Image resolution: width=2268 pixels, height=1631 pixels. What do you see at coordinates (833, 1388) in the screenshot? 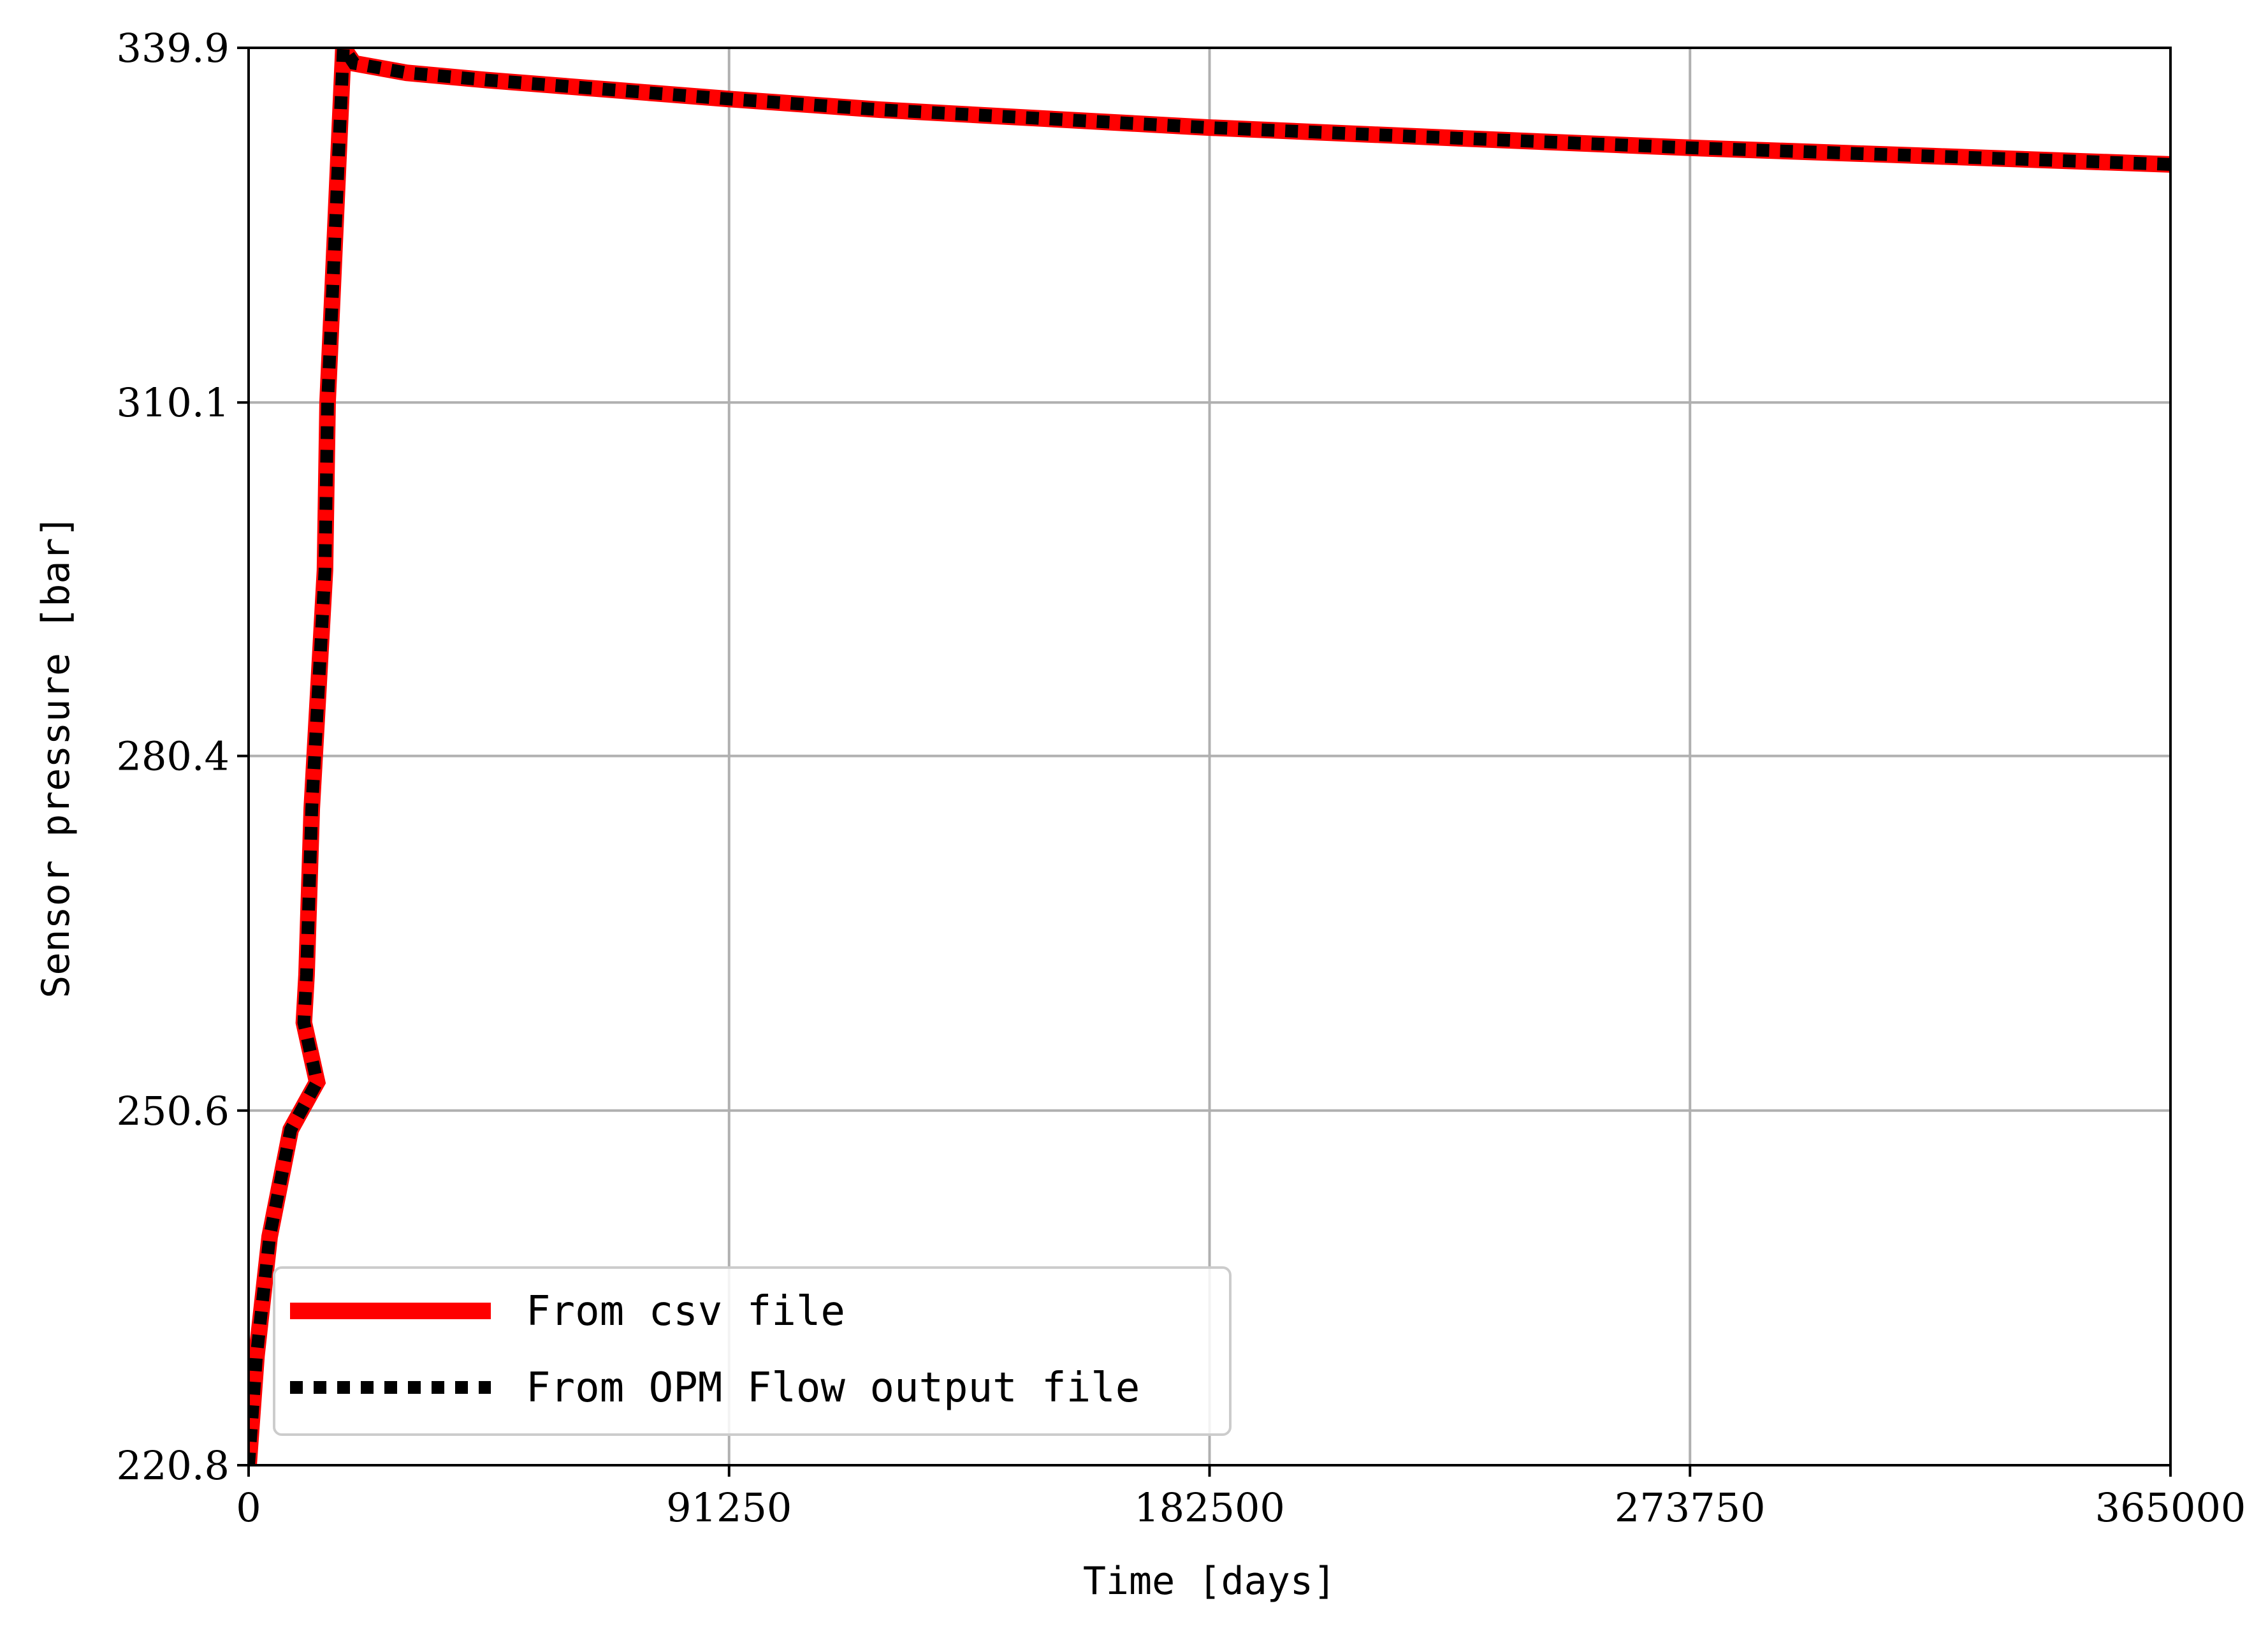
I see `legend-entry-opm-flow: From OPM Flow output file` at bounding box center [833, 1388].